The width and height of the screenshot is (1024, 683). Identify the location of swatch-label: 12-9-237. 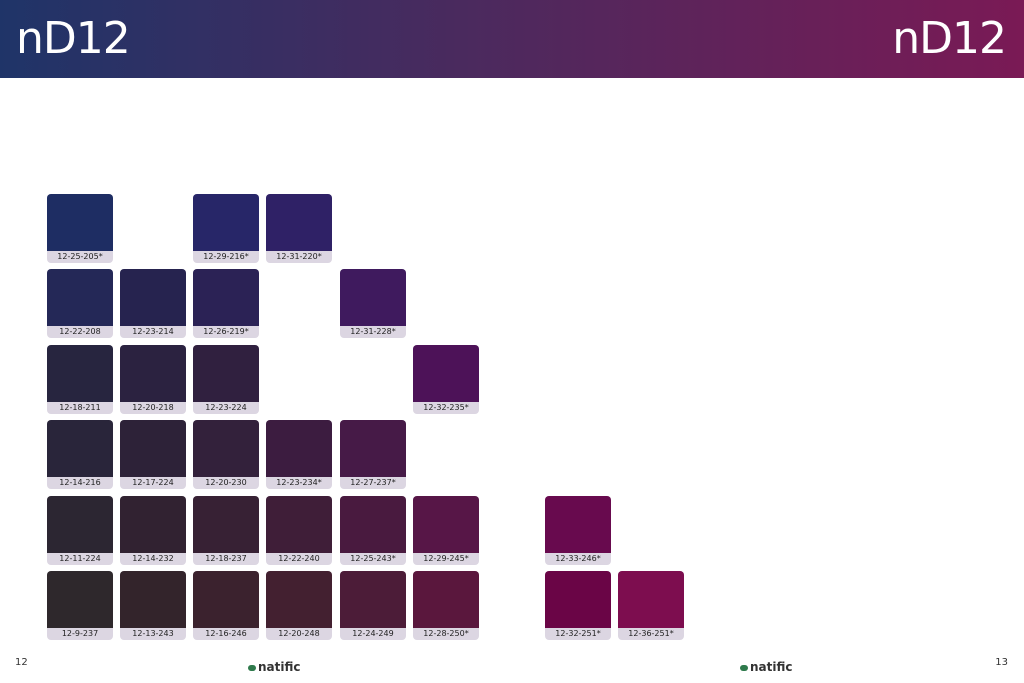
(80, 633).